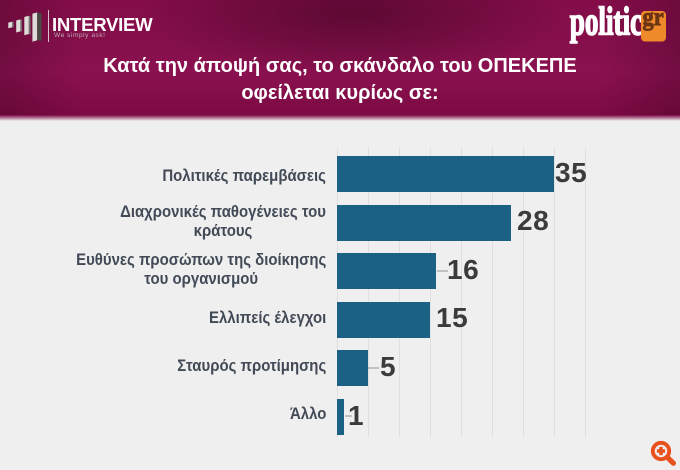 This screenshot has width=680, height=470. What do you see at coordinates (654, 17) in the screenshot?
I see `svg-text: gr` at bounding box center [654, 17].